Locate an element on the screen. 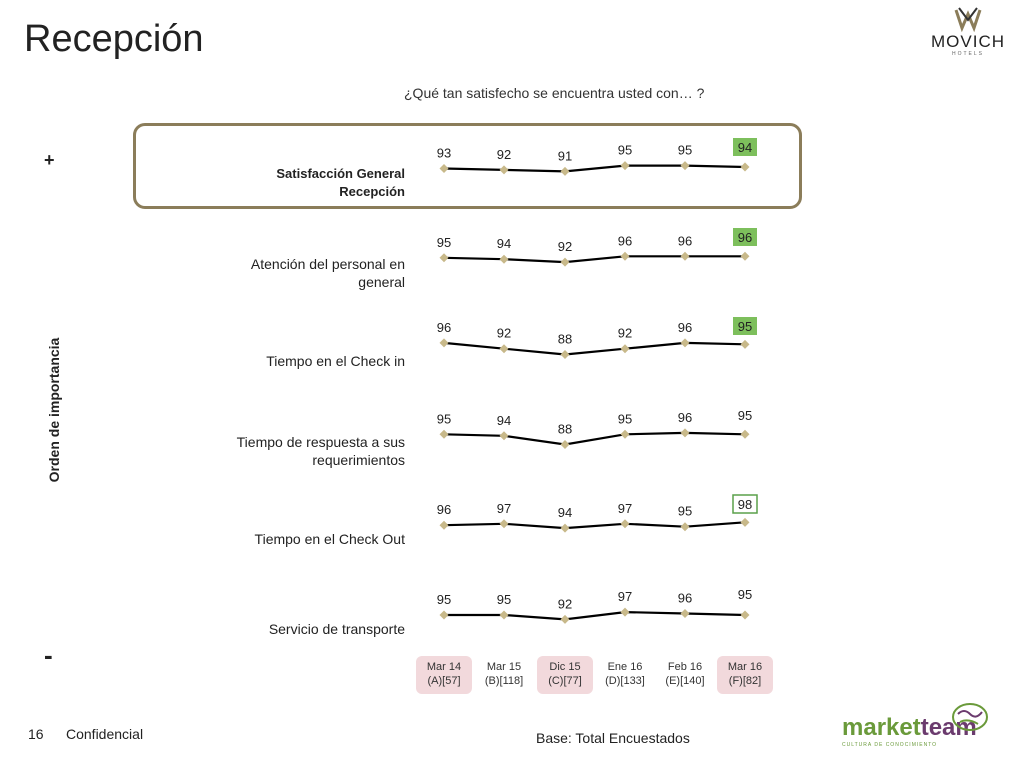 This screenshot has height=768, width=1024. data-label-0-3: 95 is located at coordinates (625, 150).